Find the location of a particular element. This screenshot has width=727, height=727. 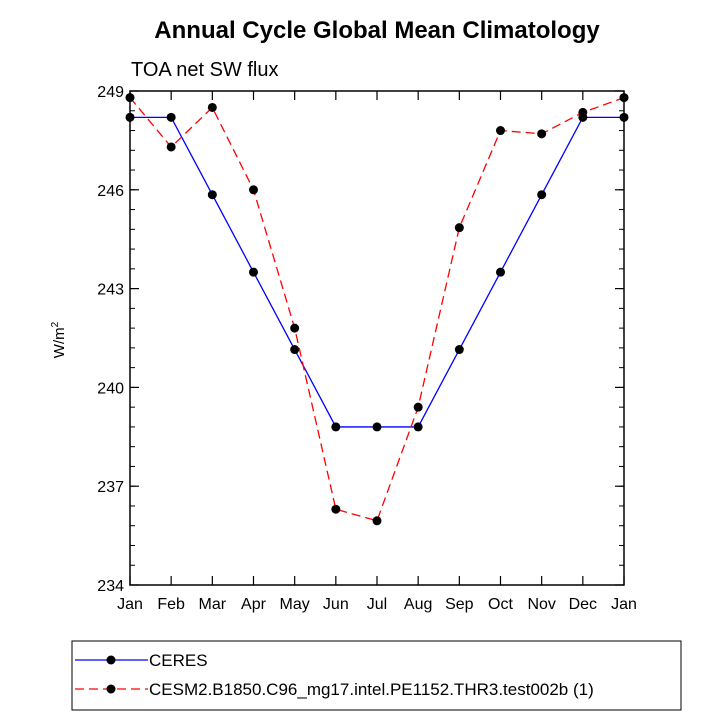

x-tick-label: Oct is located at coordinates (500, 604).